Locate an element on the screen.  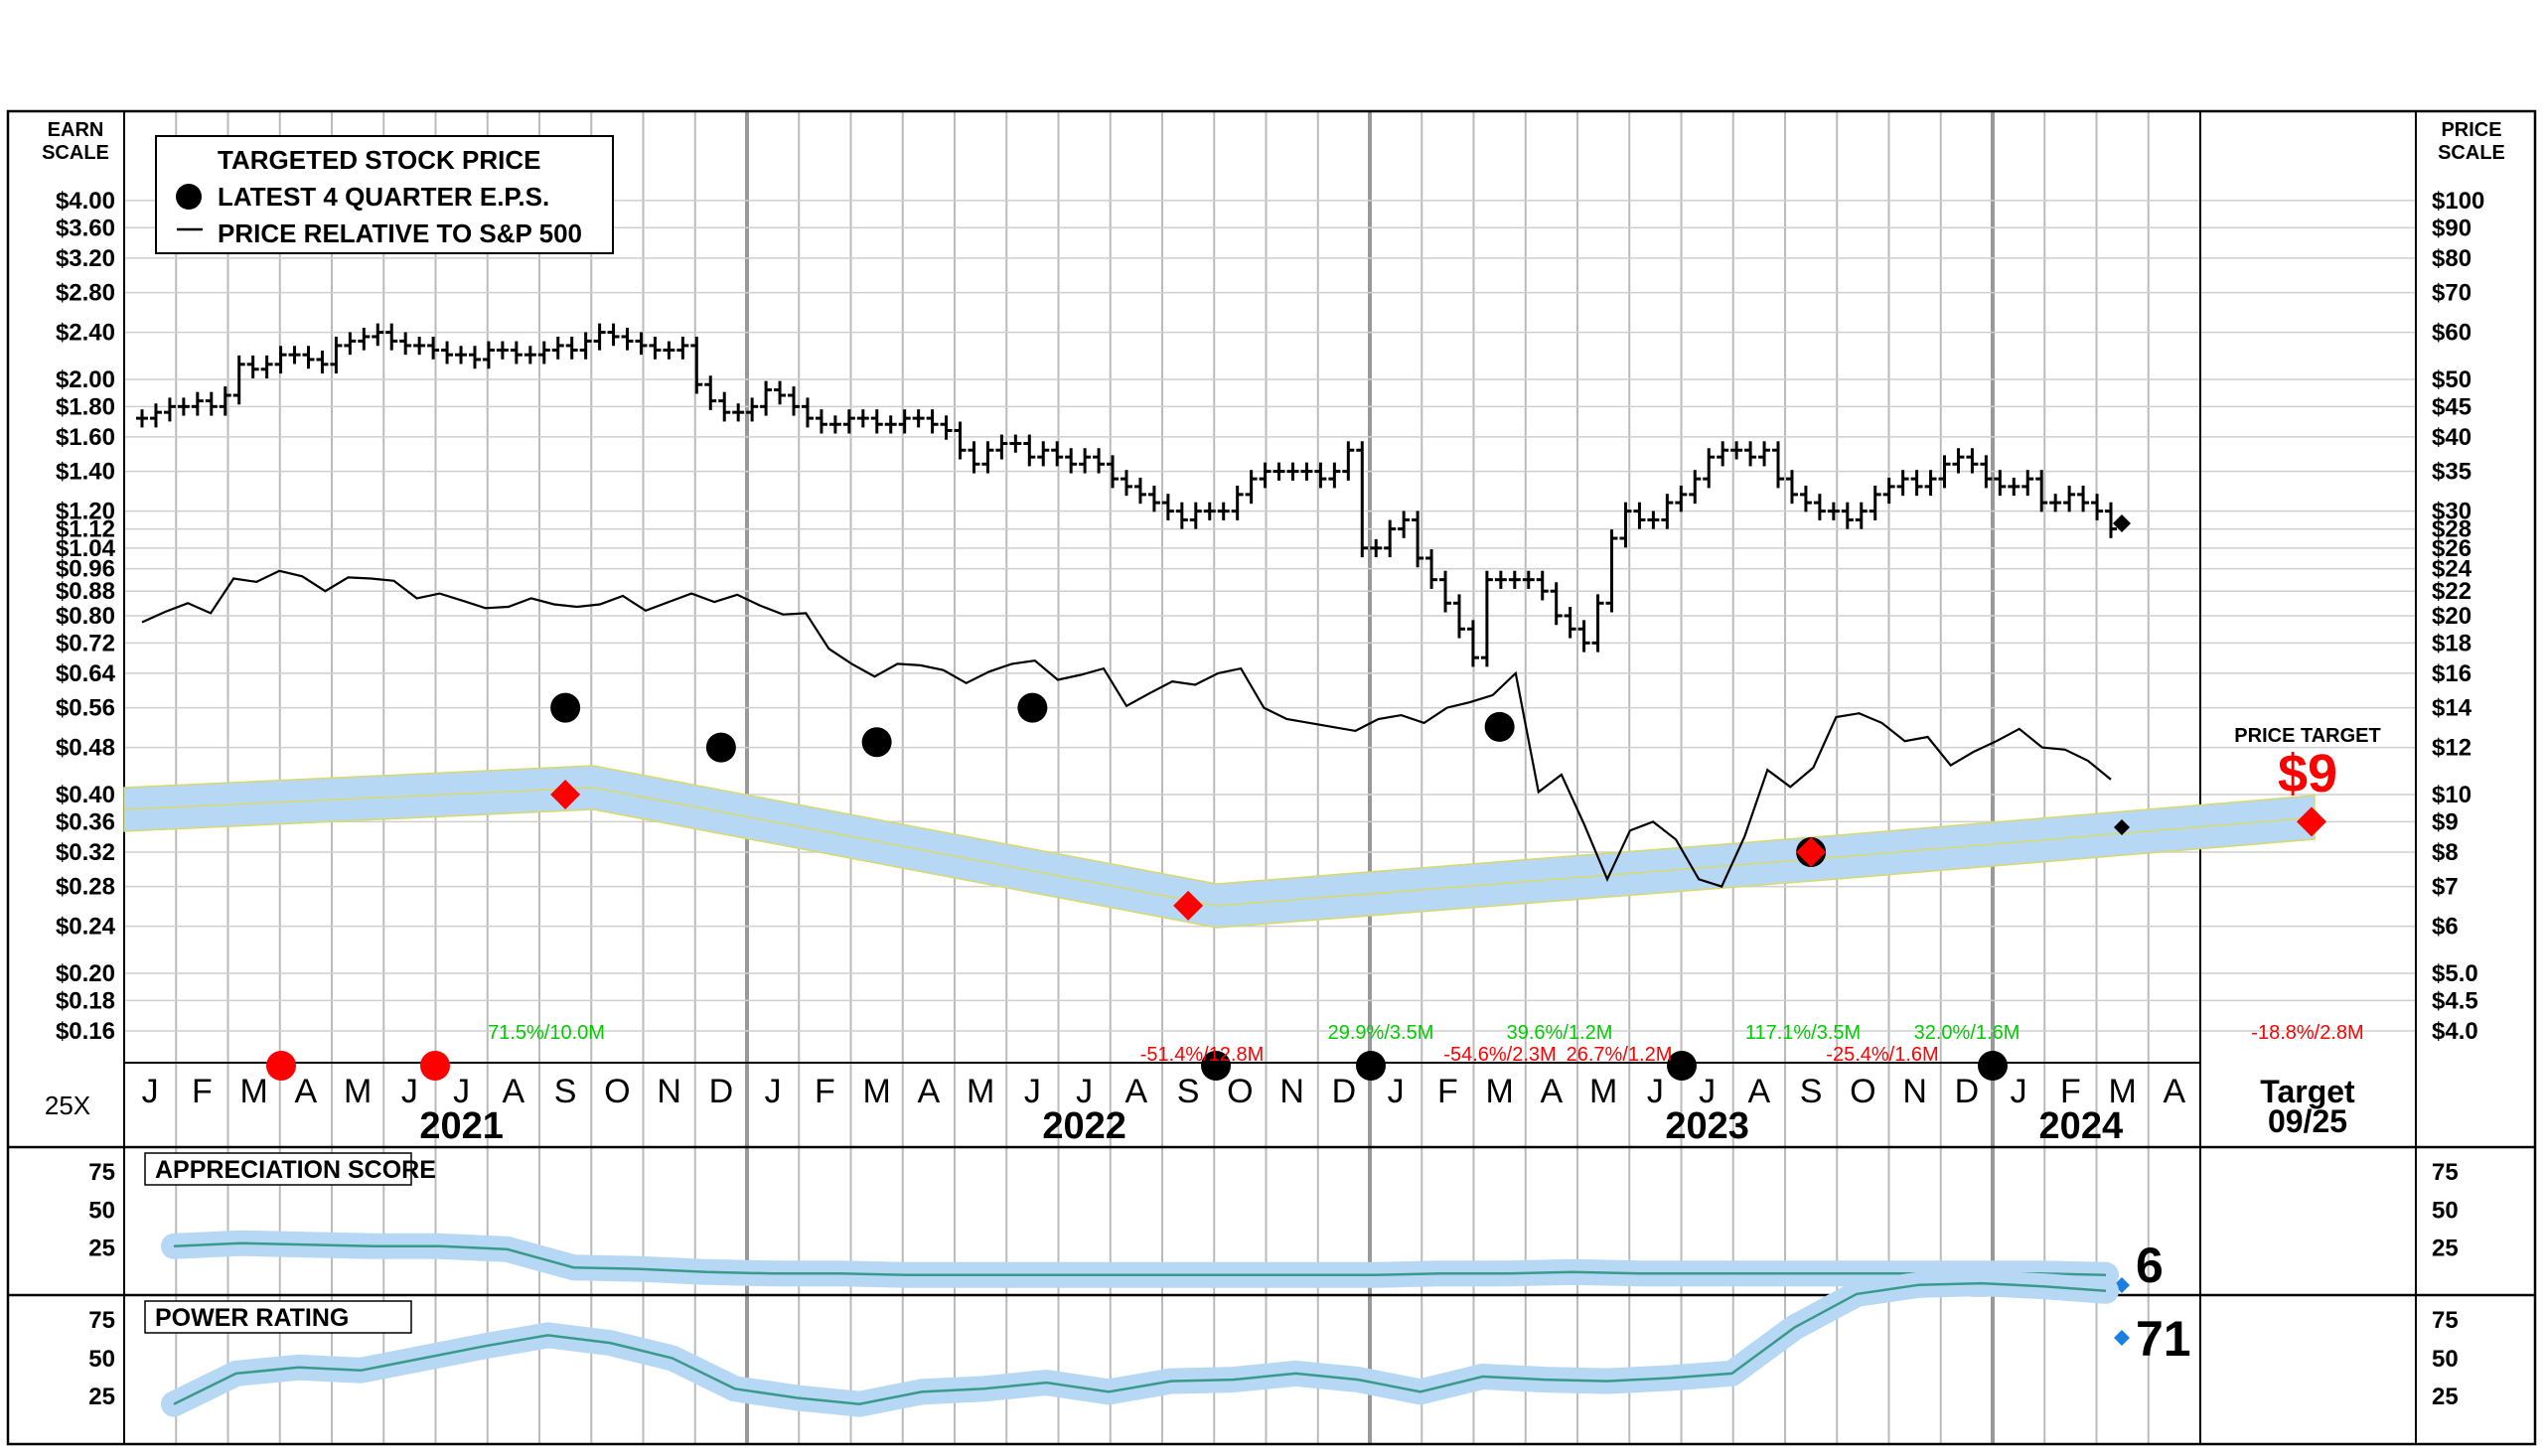
annotation: 117.1%/3.5M is located at coordinates (1803, 1033).